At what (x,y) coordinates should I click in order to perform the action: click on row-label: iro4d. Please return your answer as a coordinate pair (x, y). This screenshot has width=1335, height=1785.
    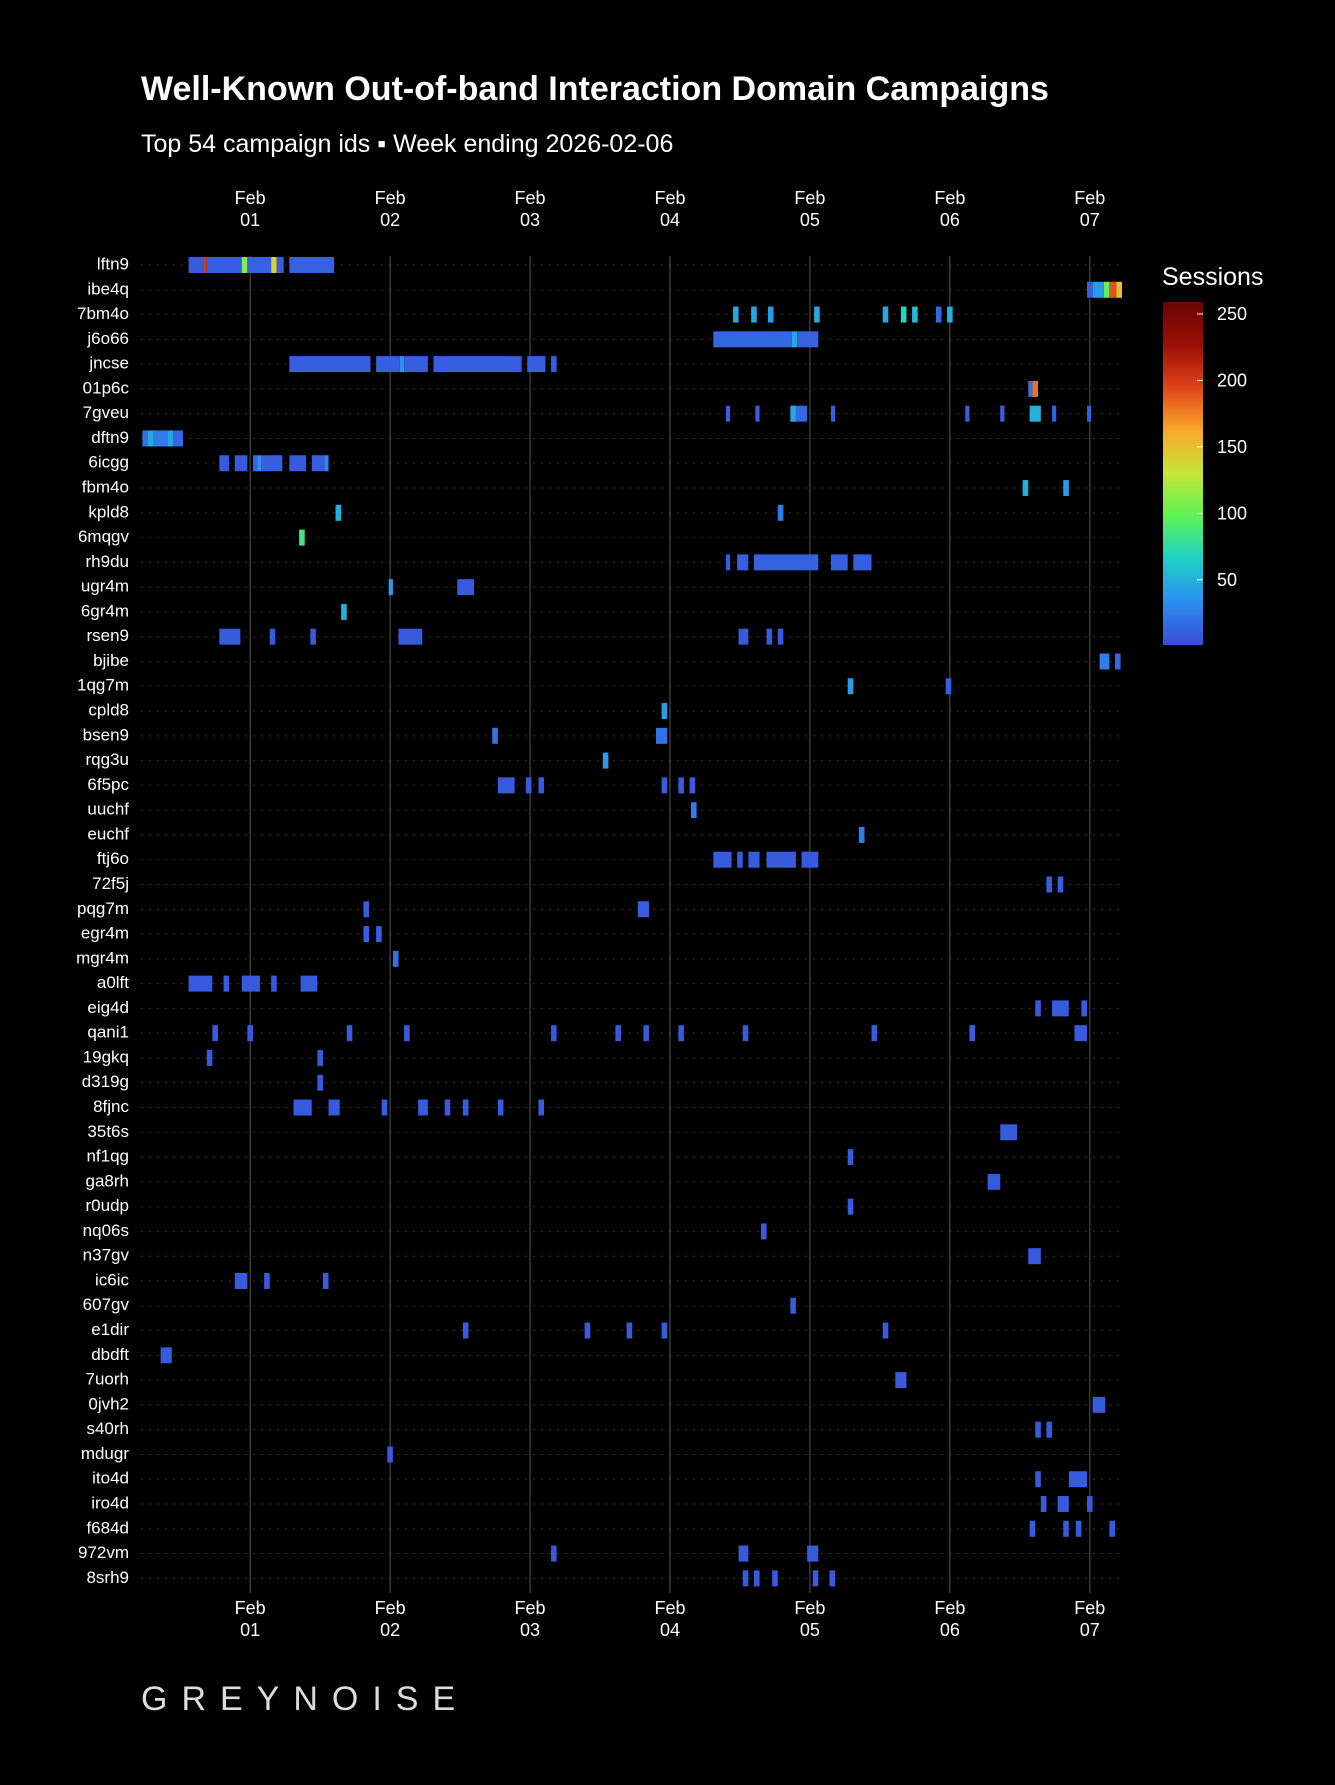
    Looking at the image, I should click on (110, 1502).